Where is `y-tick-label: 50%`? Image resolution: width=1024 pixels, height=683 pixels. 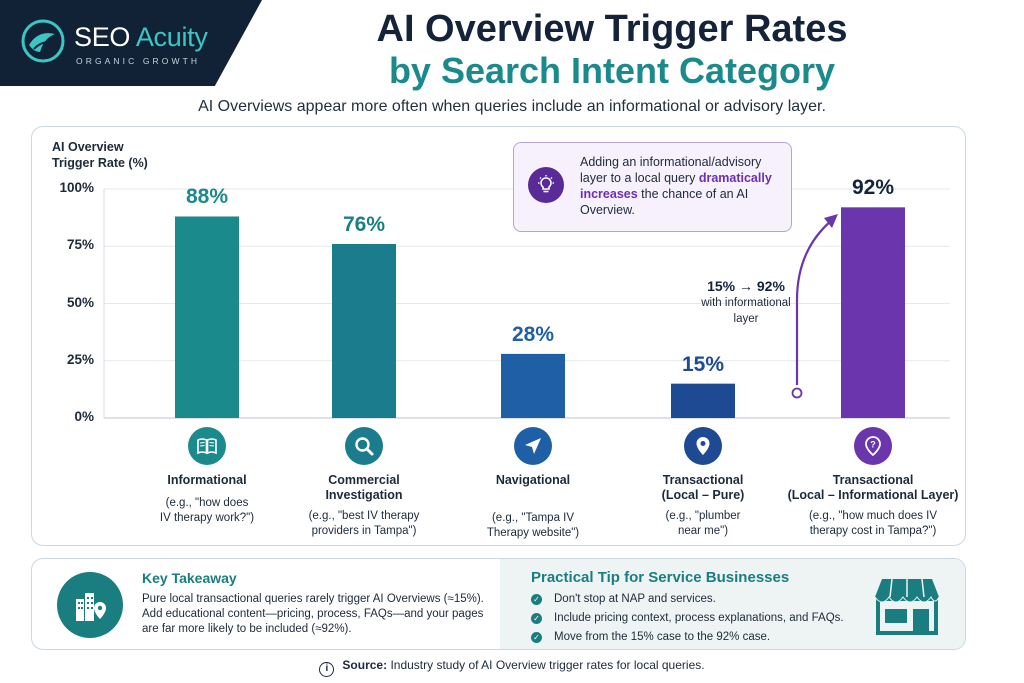
y-tick-label: 50% is located at coordinates (80, 302).